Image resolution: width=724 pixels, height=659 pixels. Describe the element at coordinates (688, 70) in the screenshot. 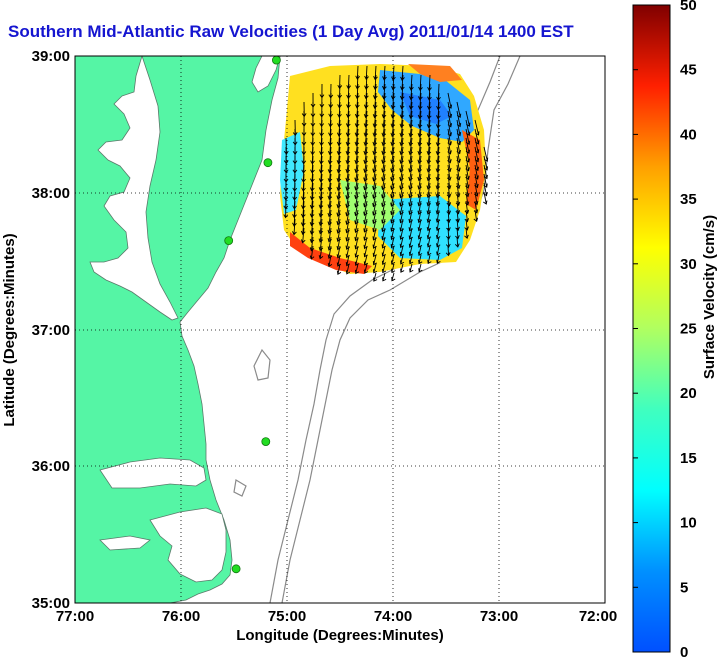

I see `colorbar-tick-label: 45` at that location.